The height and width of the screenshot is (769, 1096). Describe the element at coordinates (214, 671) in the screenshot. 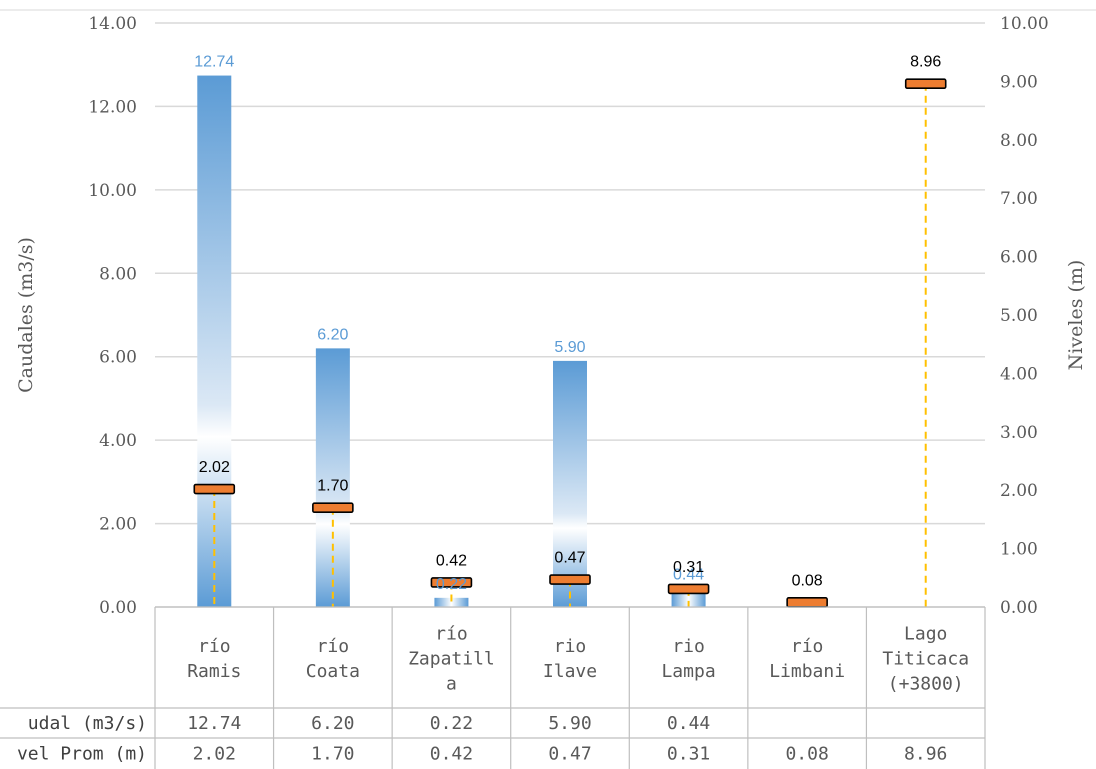

I see `category-label: Ramis` at that location.